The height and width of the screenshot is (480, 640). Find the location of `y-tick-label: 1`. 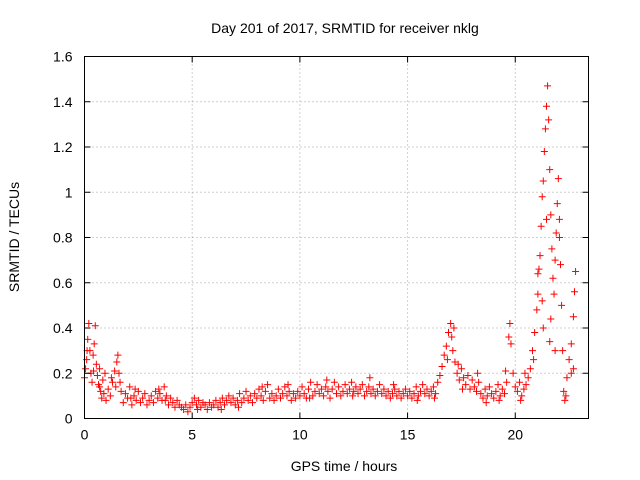

y-tick-label: 1 is located at coordinates (69, 192).